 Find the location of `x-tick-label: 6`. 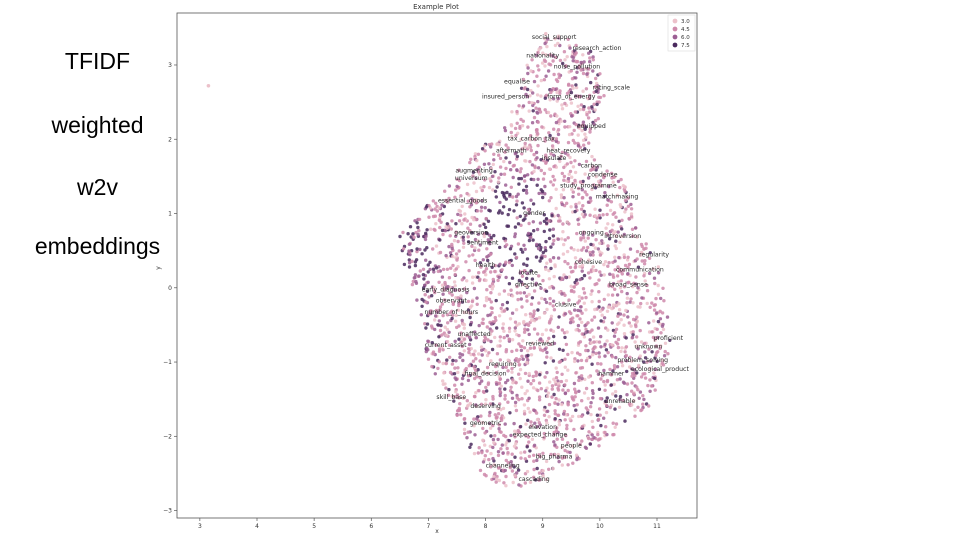

x-tick-label: 6 is located at coordinates (371, 526).